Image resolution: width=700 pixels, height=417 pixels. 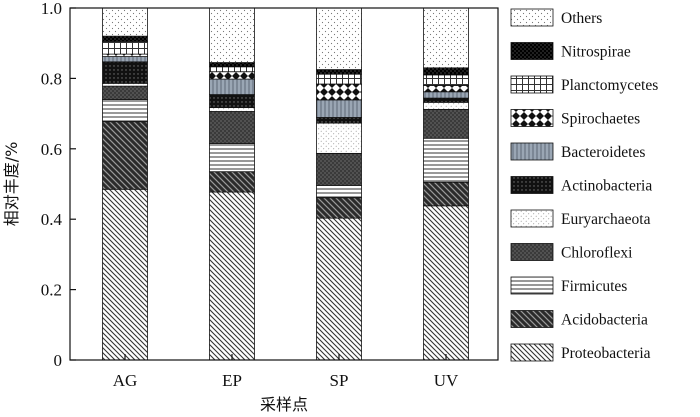 What do you see at coordinates (446, 89) in the screenshot?
I see `bar-uv-spirochaetes` at bounding box center [446, 89].